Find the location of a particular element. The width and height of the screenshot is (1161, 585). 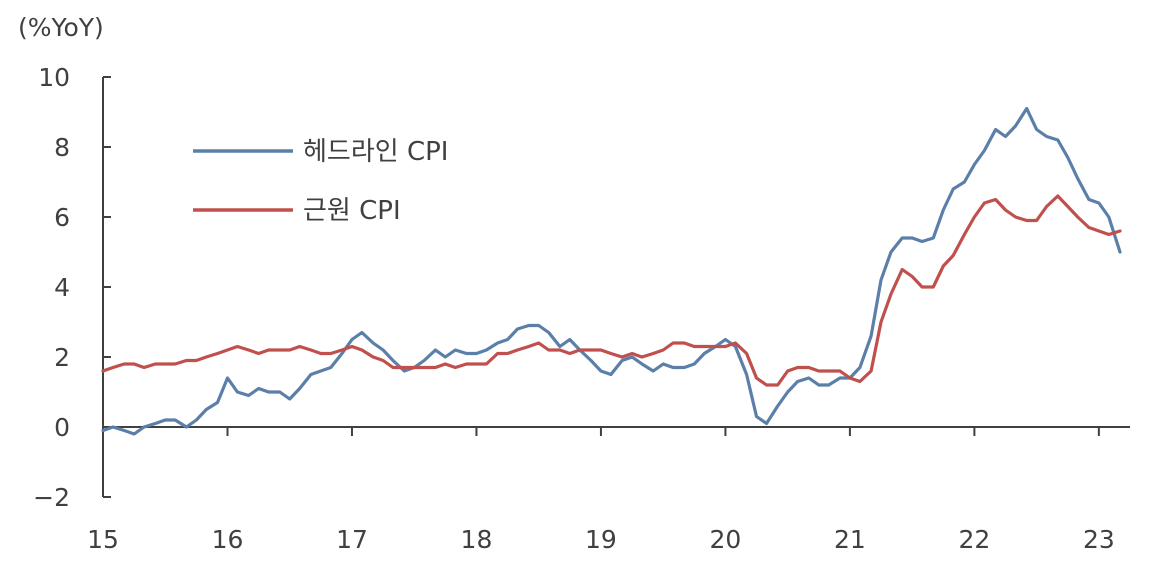

x-tick-label: 18 is located at coordinates (477, 539).